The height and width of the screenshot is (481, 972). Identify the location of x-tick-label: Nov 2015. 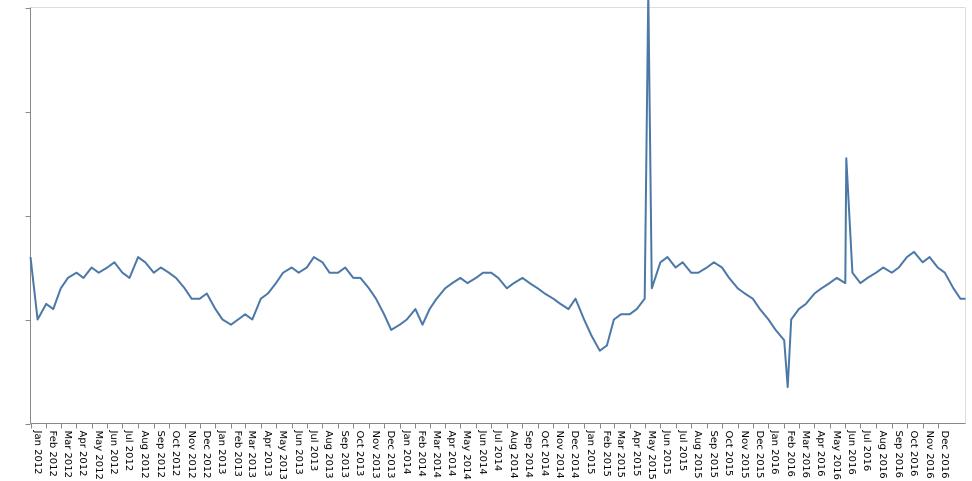
(744, 455).